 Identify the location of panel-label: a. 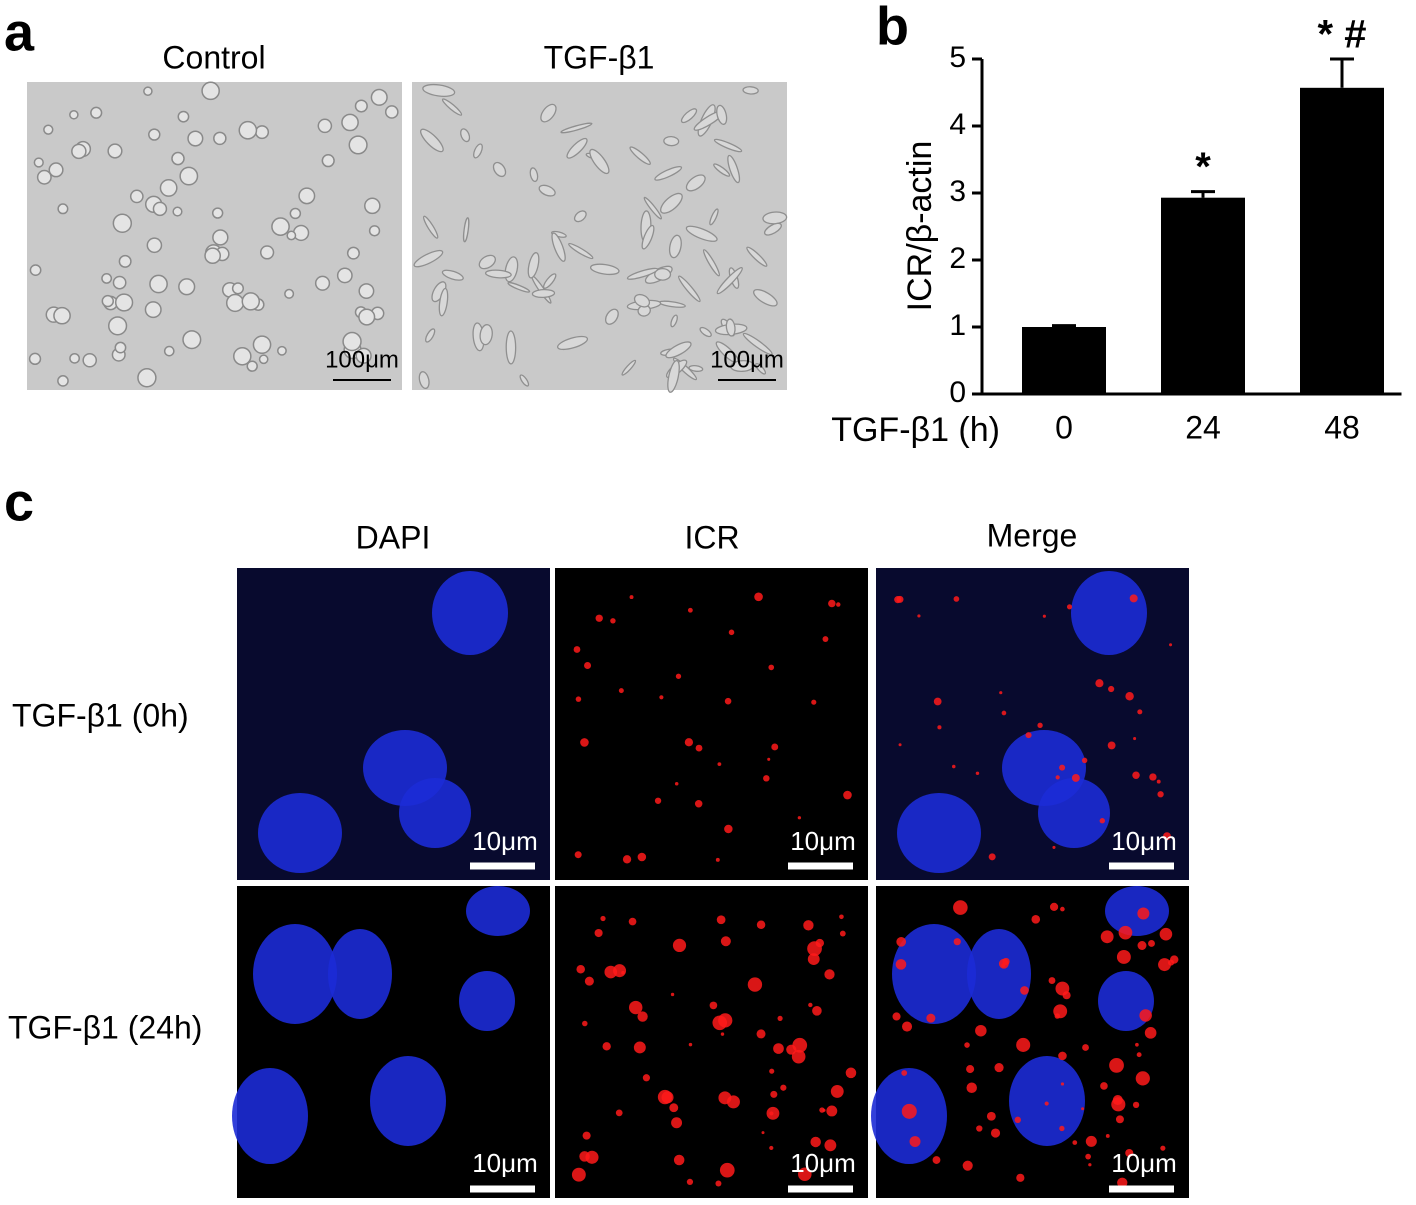
(19, 32).